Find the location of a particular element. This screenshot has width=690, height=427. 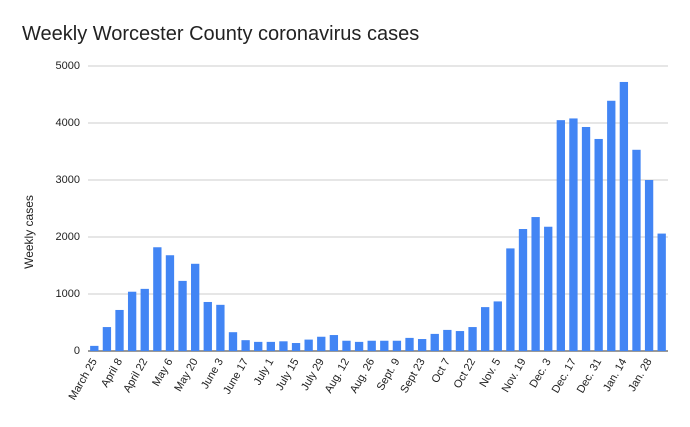

x-tick-label: April 8 is located at coordinates (112, 373).